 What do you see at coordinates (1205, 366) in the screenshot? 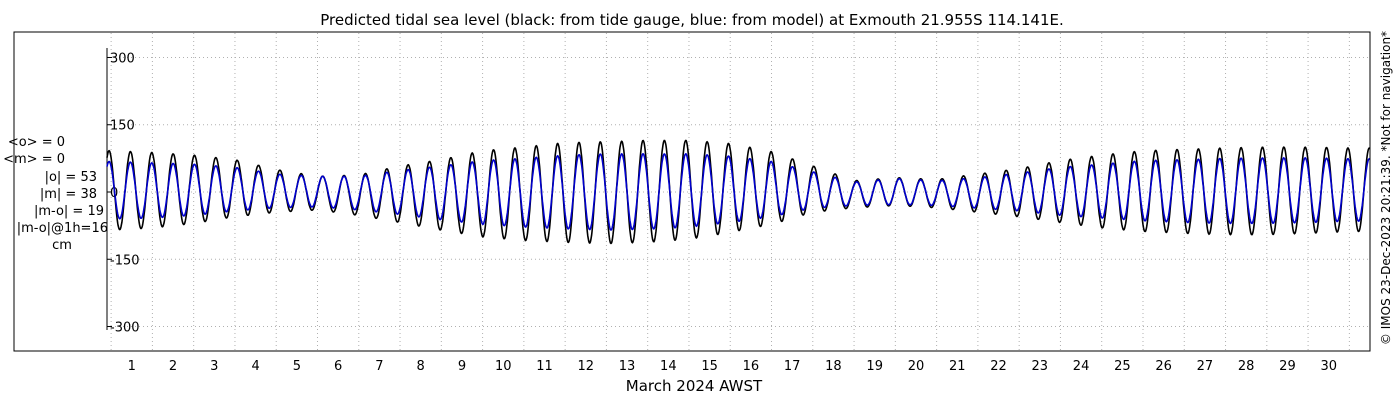
I see `x-tick-label: 27` at bounding box center [1205, 366].